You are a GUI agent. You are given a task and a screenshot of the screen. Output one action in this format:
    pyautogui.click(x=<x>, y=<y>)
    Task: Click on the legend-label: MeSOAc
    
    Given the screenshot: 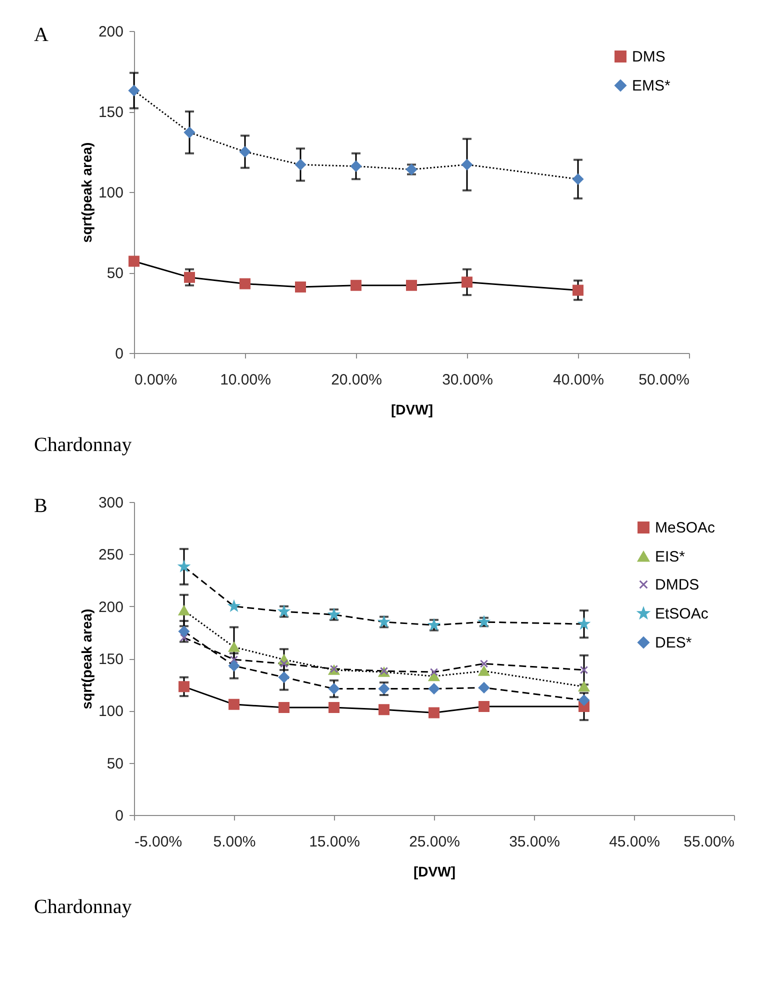 What is the action you would take?
    pyautogui.click(x=685, y=528)
    